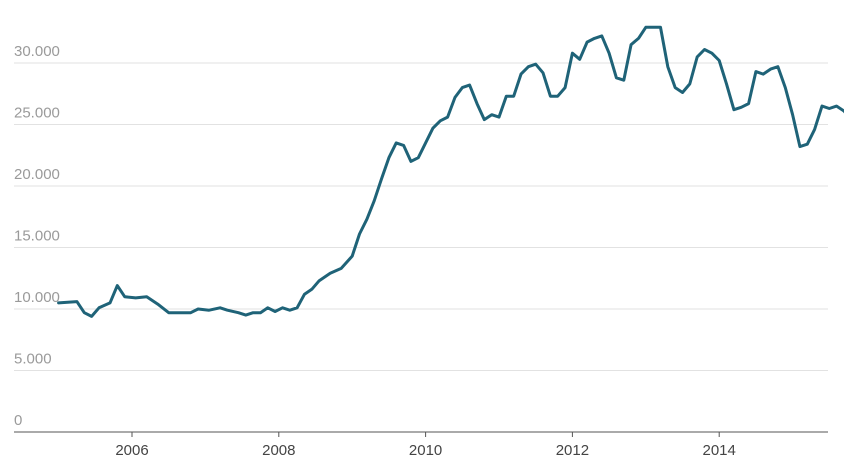  I want to click on x-tick-label: 2006, so click(131, 450).